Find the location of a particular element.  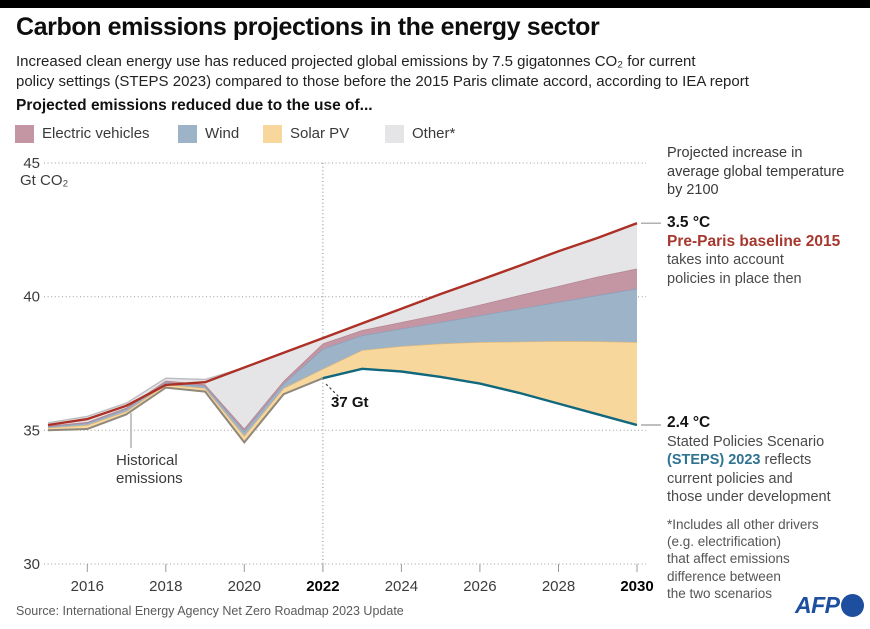

x-tick-label: 2026 is located at coordinates (479, 586).